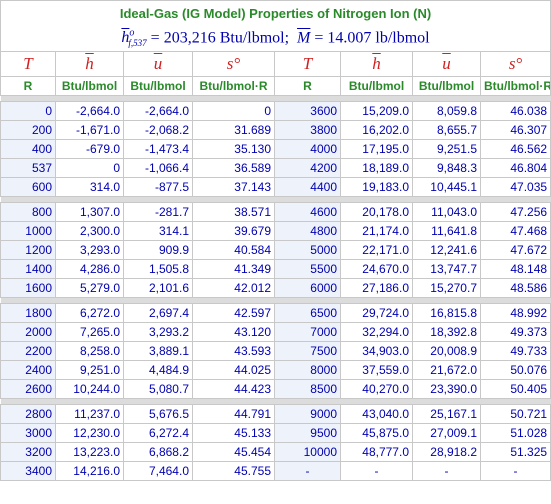 The width and height of the screenshot is (551, 504). Describe the element at coordinates (307, 452) in the screenshot. I see `temperature: 10000` at that location.